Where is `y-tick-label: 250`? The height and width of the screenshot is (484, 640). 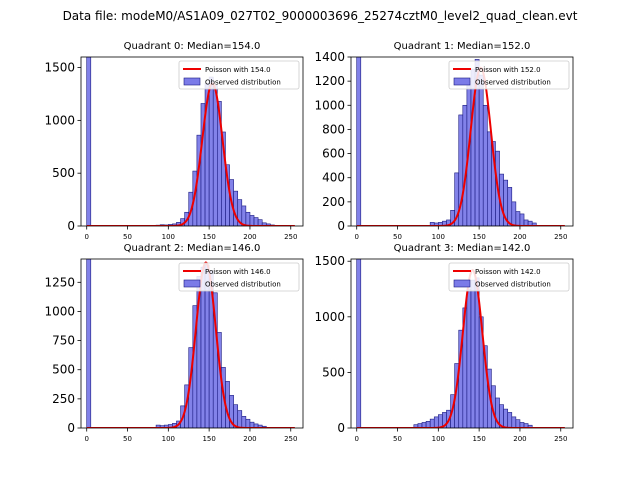 y-tick-label: 250 is located at coordinates (63, 399).